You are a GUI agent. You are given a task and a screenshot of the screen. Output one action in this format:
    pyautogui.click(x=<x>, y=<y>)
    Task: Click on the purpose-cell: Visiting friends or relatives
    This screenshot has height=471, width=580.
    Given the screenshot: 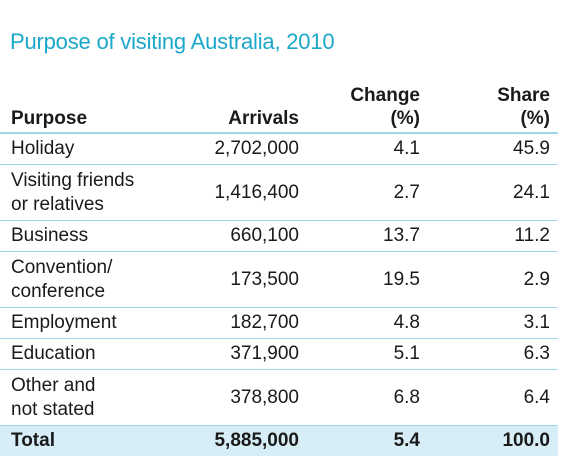 What is the action you would take?
    pyautogui.click(x=83, y=192)
    